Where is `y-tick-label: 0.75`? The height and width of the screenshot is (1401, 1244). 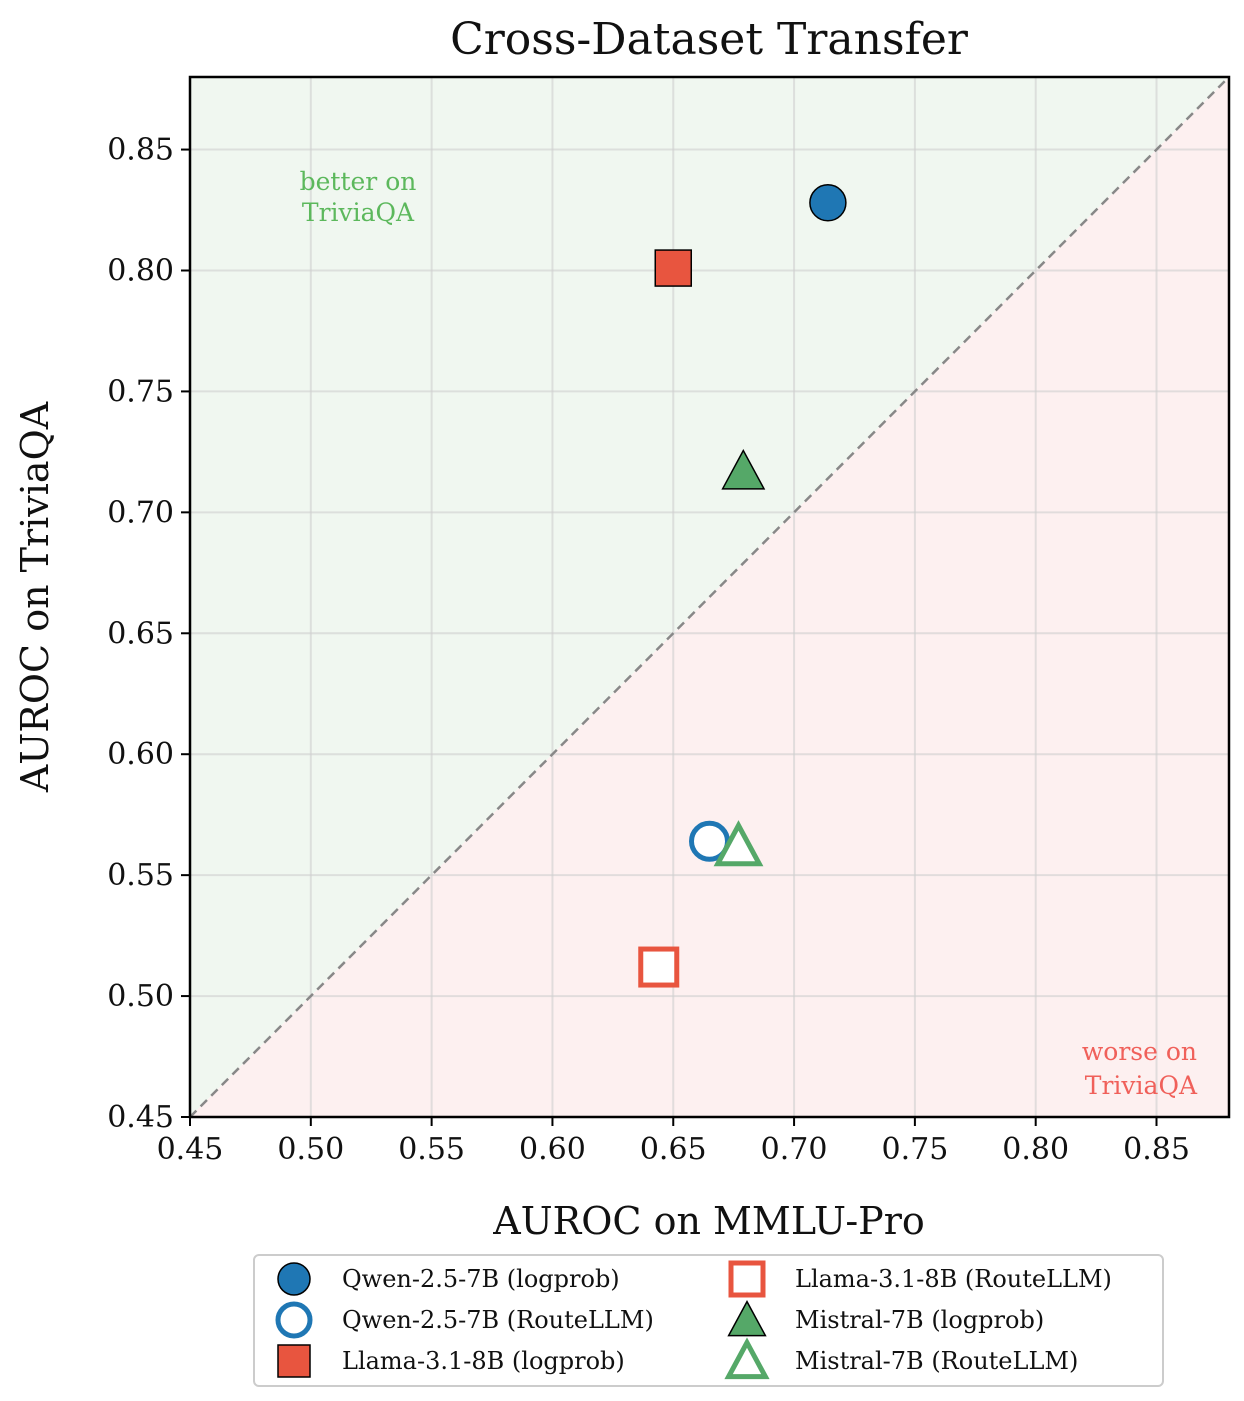 y-tick-label: 0.75 is located at coordinates (140, 391).